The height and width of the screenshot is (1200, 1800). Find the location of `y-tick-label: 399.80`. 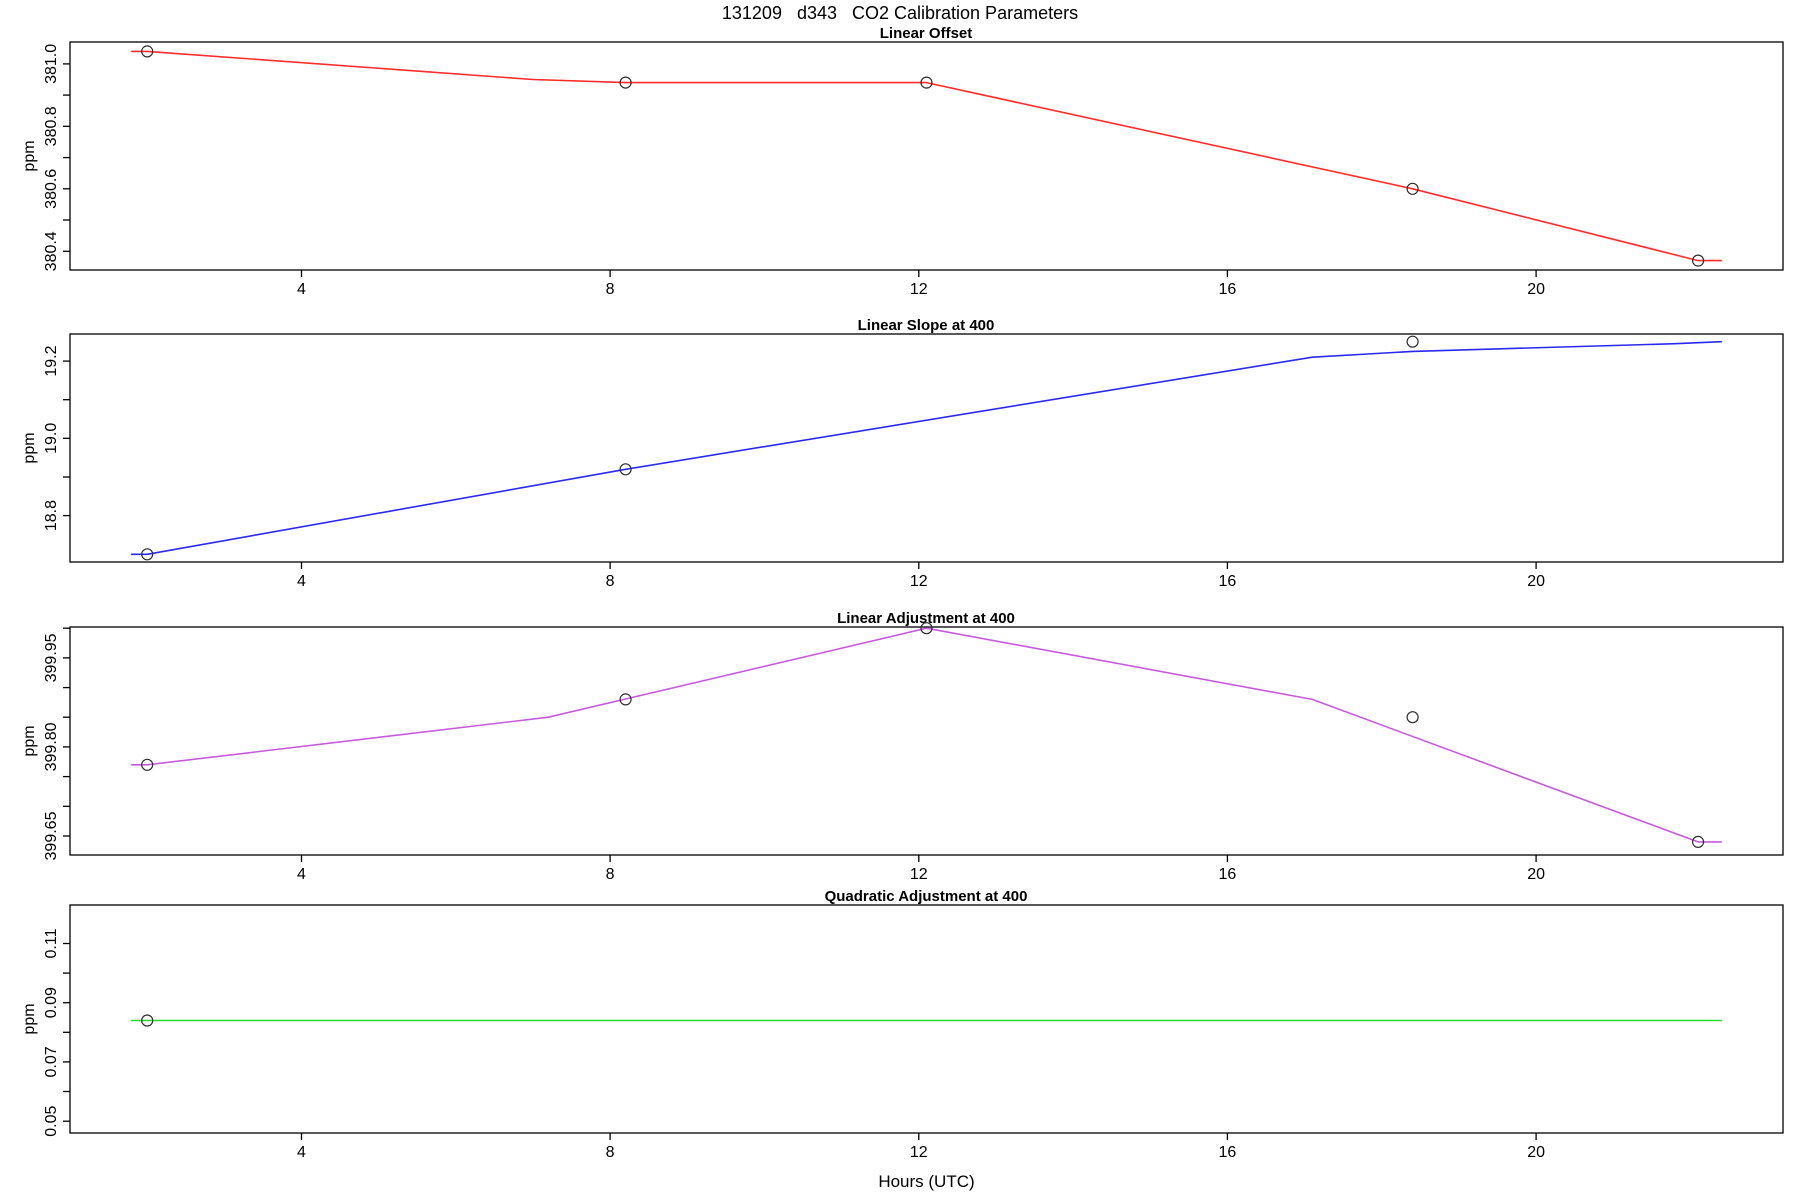

y-tick-label: 399.80 is located at coordinates (51, 746).